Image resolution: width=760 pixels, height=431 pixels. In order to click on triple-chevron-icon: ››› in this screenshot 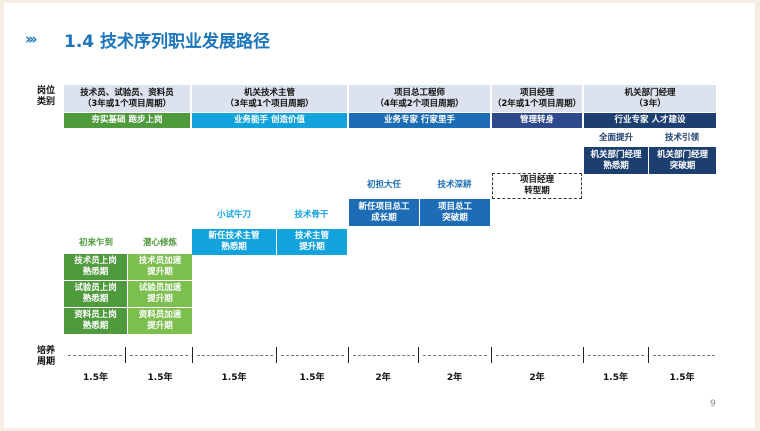, I will do `click(31, 39)`.